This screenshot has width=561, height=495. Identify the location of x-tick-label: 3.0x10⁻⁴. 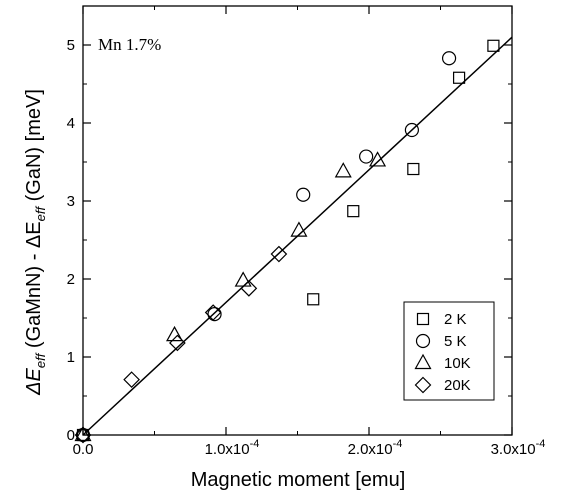
(518, 448).